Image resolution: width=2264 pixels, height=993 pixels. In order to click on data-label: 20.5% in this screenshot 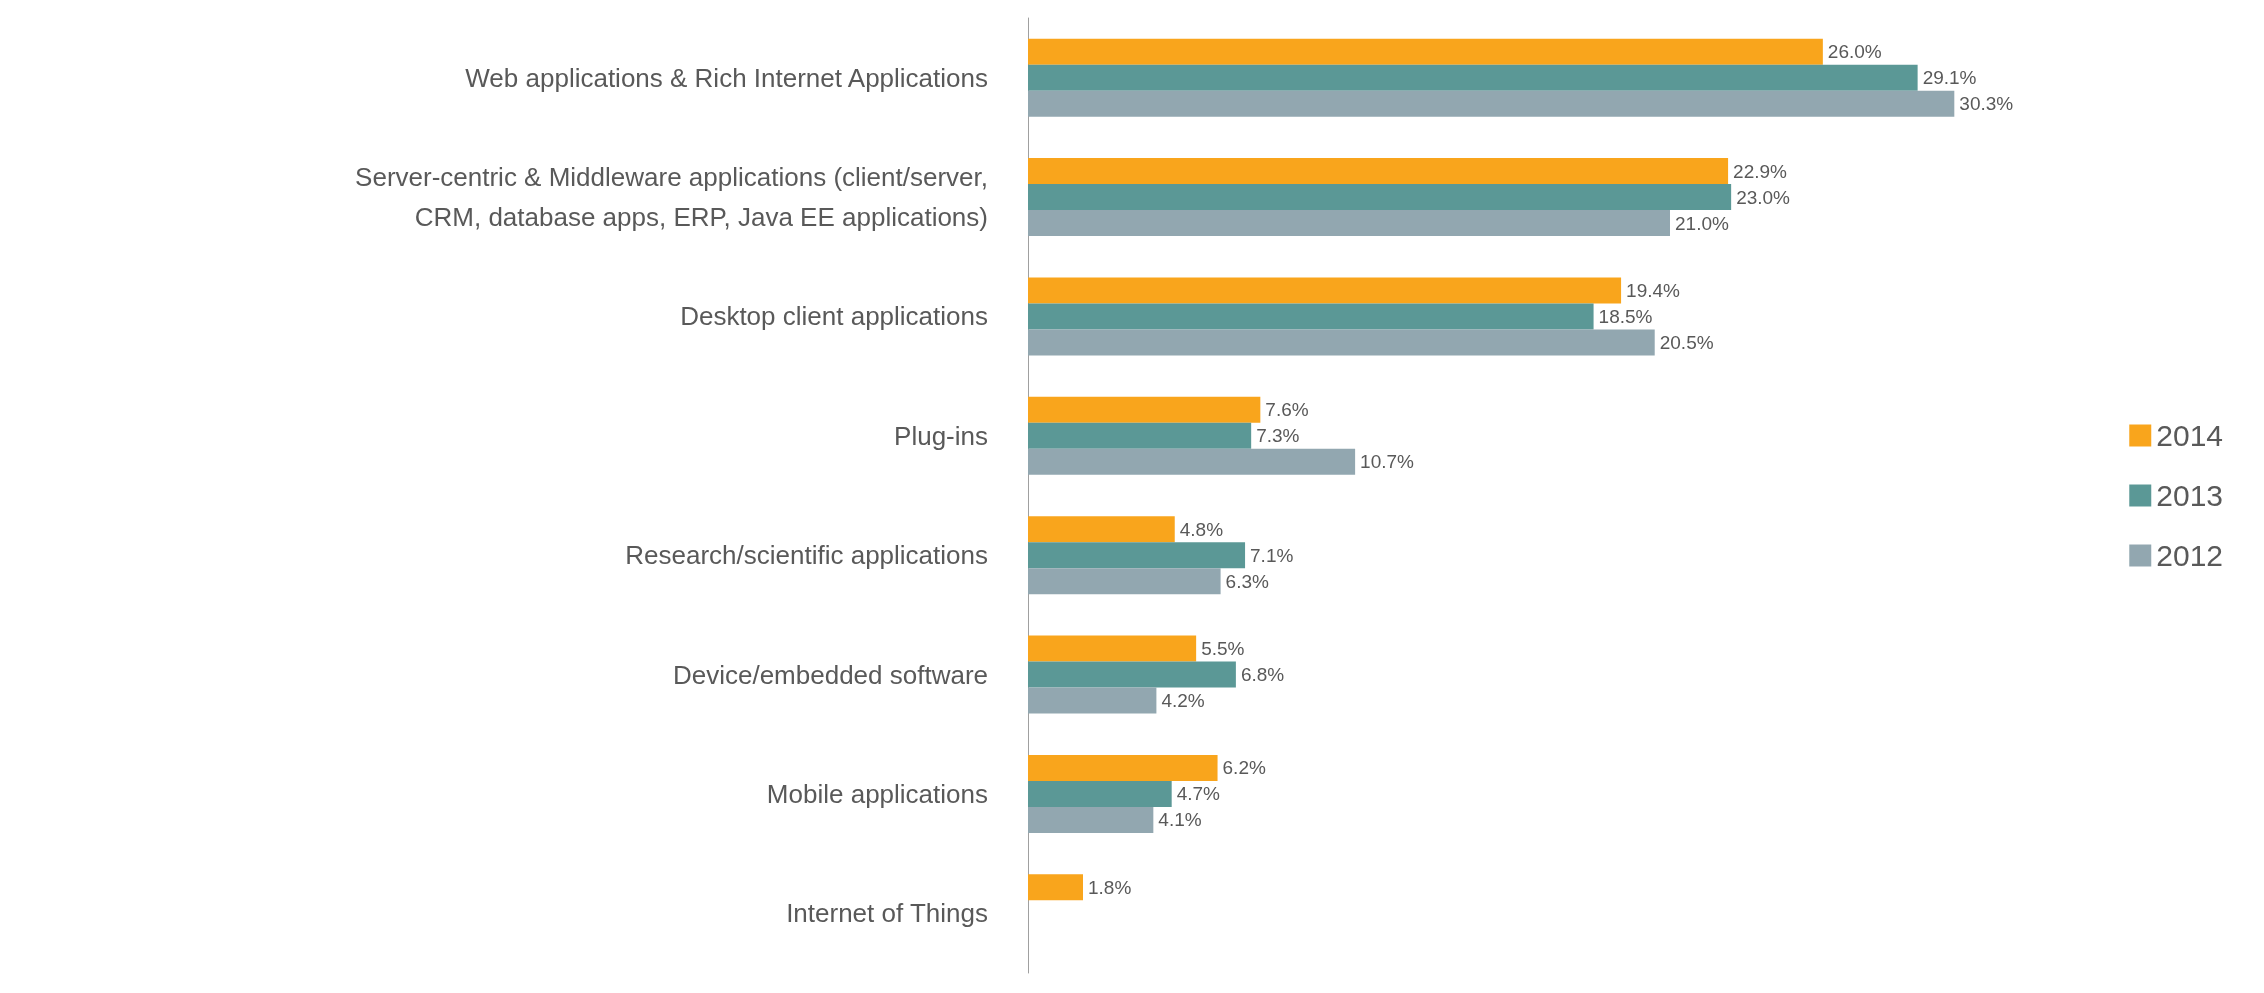, I will do `click(1686, 342)`.